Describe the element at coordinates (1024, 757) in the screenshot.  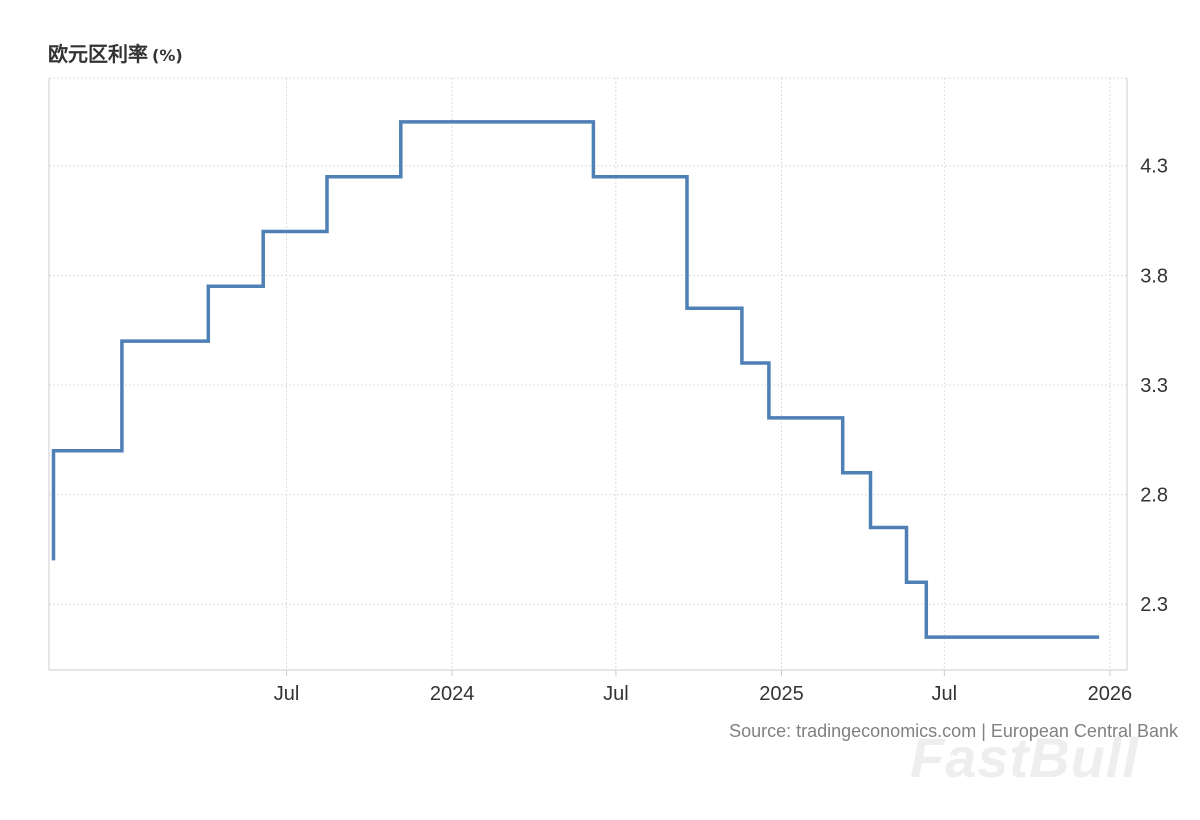
I see `watermark-logo: FastBull` at that location.